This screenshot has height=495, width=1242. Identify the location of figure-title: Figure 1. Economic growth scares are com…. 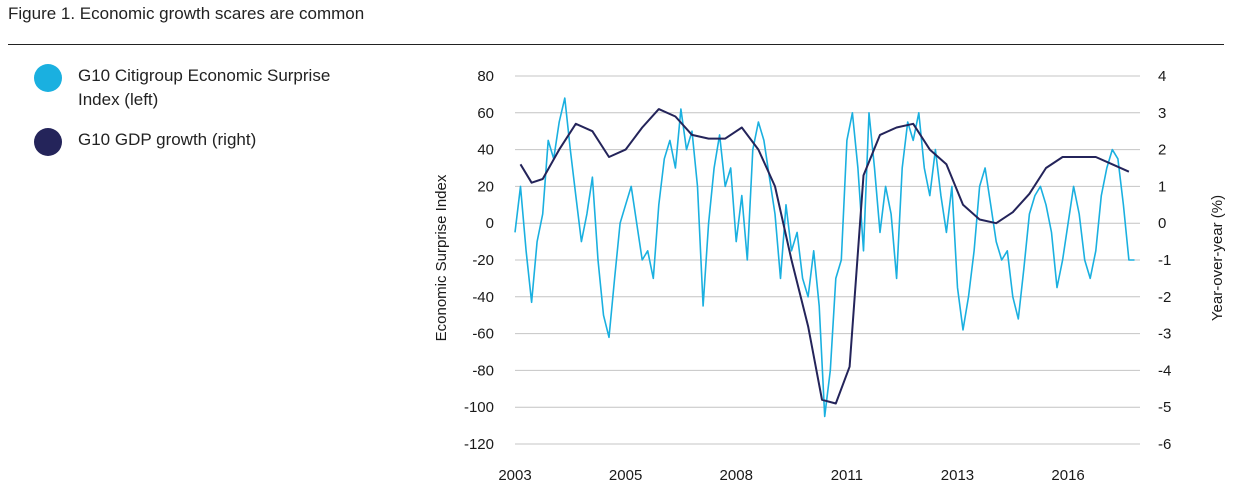
(186, 13).